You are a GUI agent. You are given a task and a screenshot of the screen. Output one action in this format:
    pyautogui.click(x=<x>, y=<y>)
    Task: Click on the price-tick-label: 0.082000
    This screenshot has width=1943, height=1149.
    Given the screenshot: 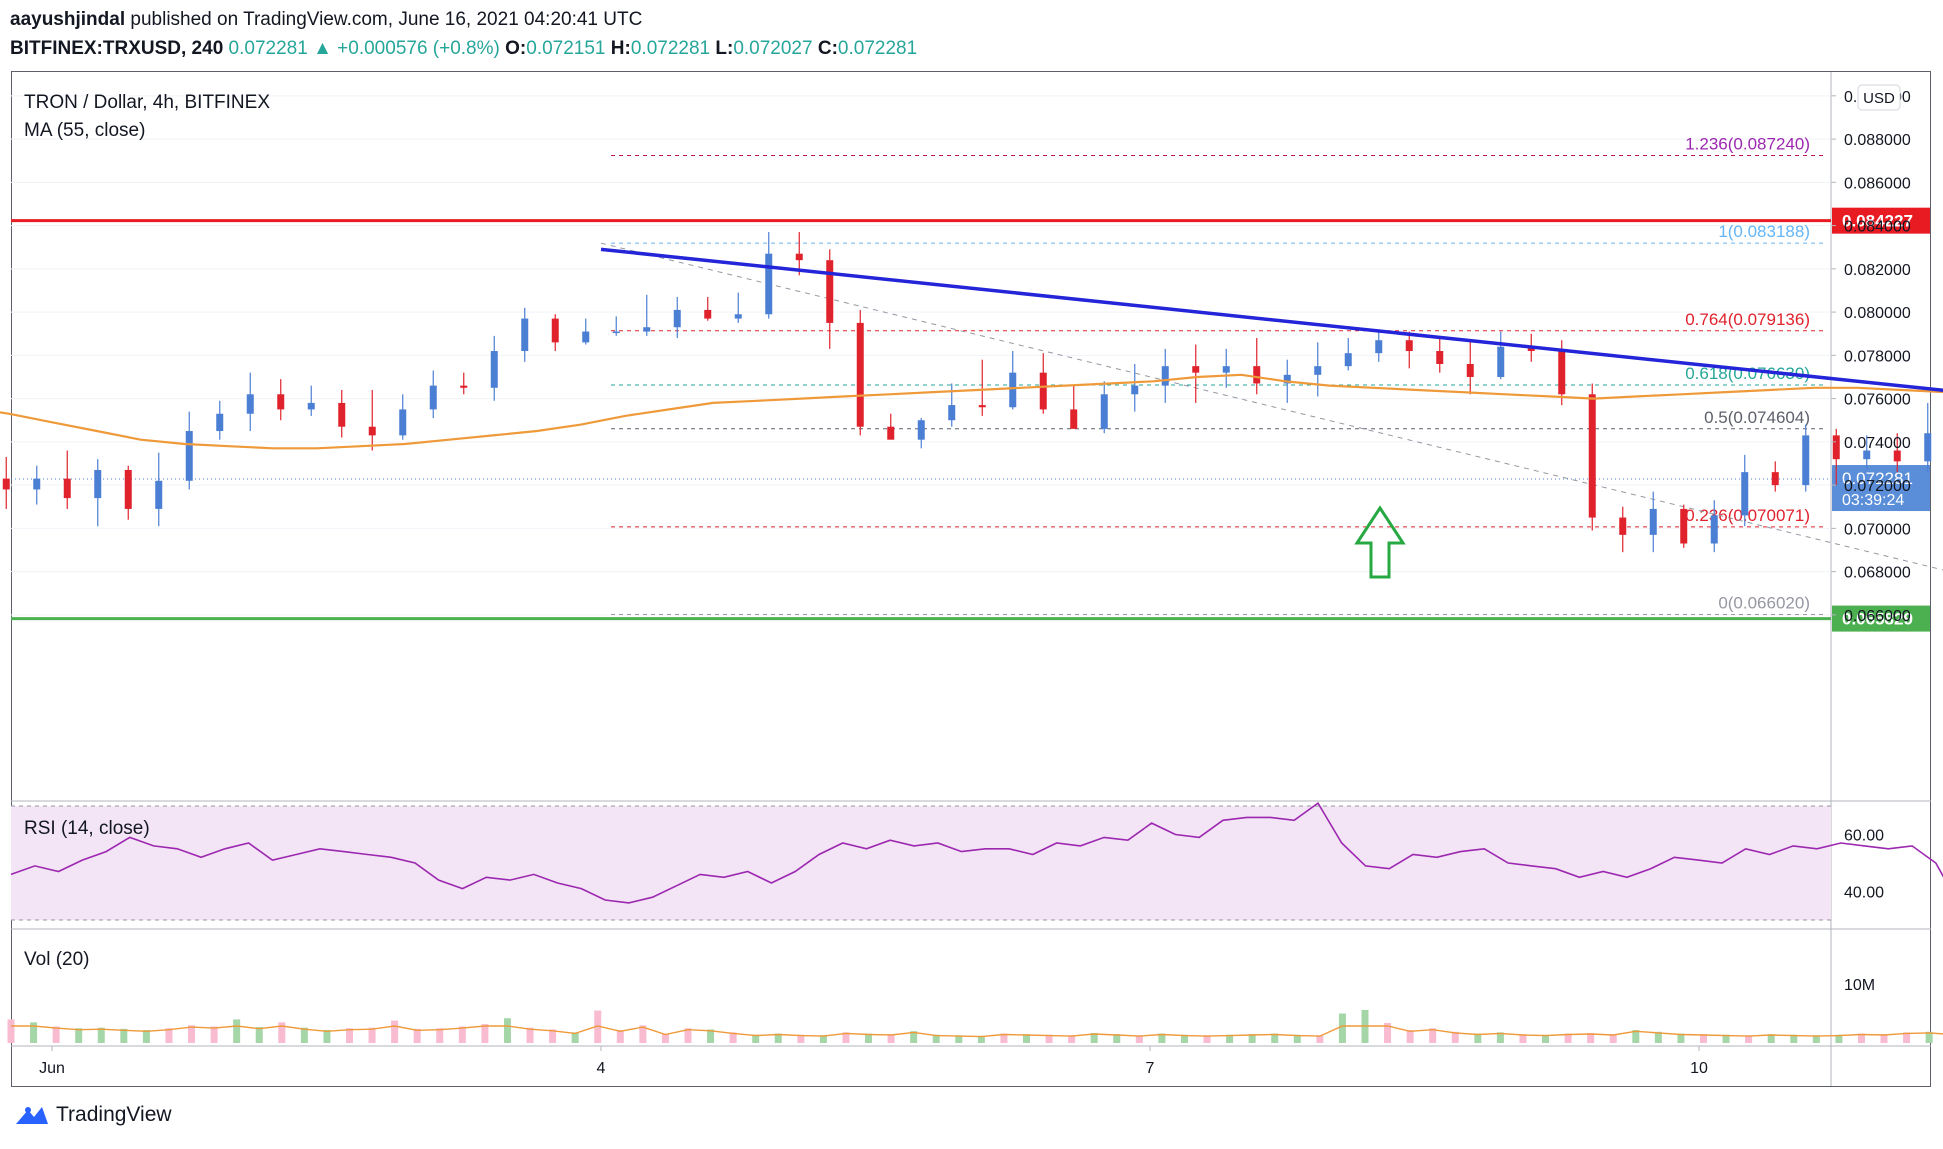 What is the action you would take?
    pyautogui.click(x=1877, y=270)
    